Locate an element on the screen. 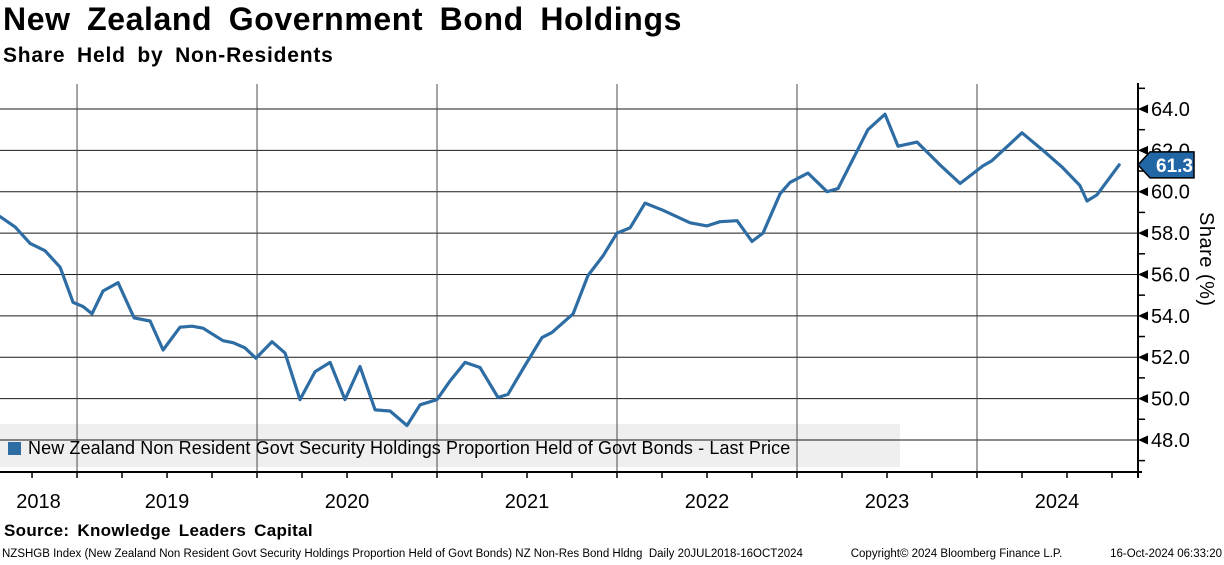 This screenshot has height=565, width=1224. footer-copyright: Copyright© 2024 Bloomberg Finance L.P. is located at coordinates (956, 554).